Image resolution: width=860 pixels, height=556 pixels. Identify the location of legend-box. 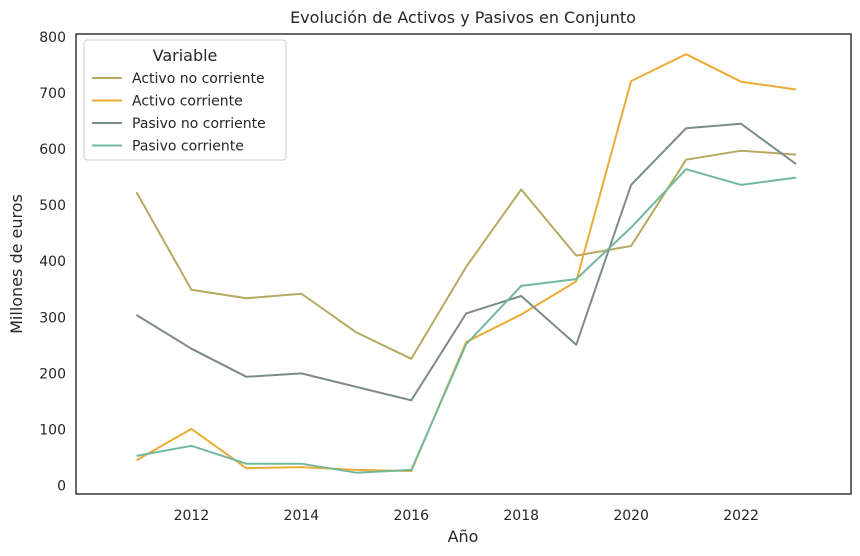
(185, 100).